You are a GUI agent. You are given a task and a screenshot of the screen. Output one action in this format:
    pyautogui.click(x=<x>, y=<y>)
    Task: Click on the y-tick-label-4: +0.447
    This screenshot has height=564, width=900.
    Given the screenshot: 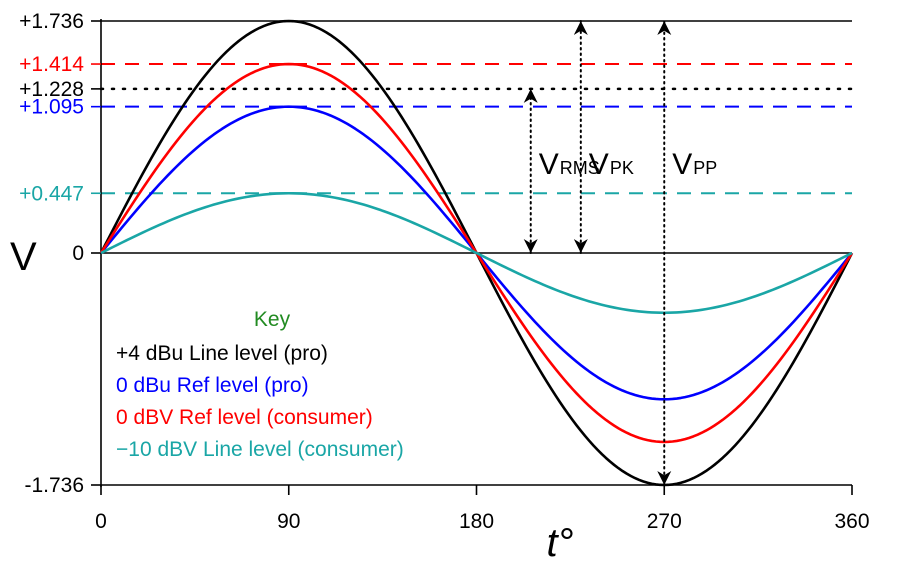 What is the action you would take?
    pyautogui.click(x=51, y=193)
    